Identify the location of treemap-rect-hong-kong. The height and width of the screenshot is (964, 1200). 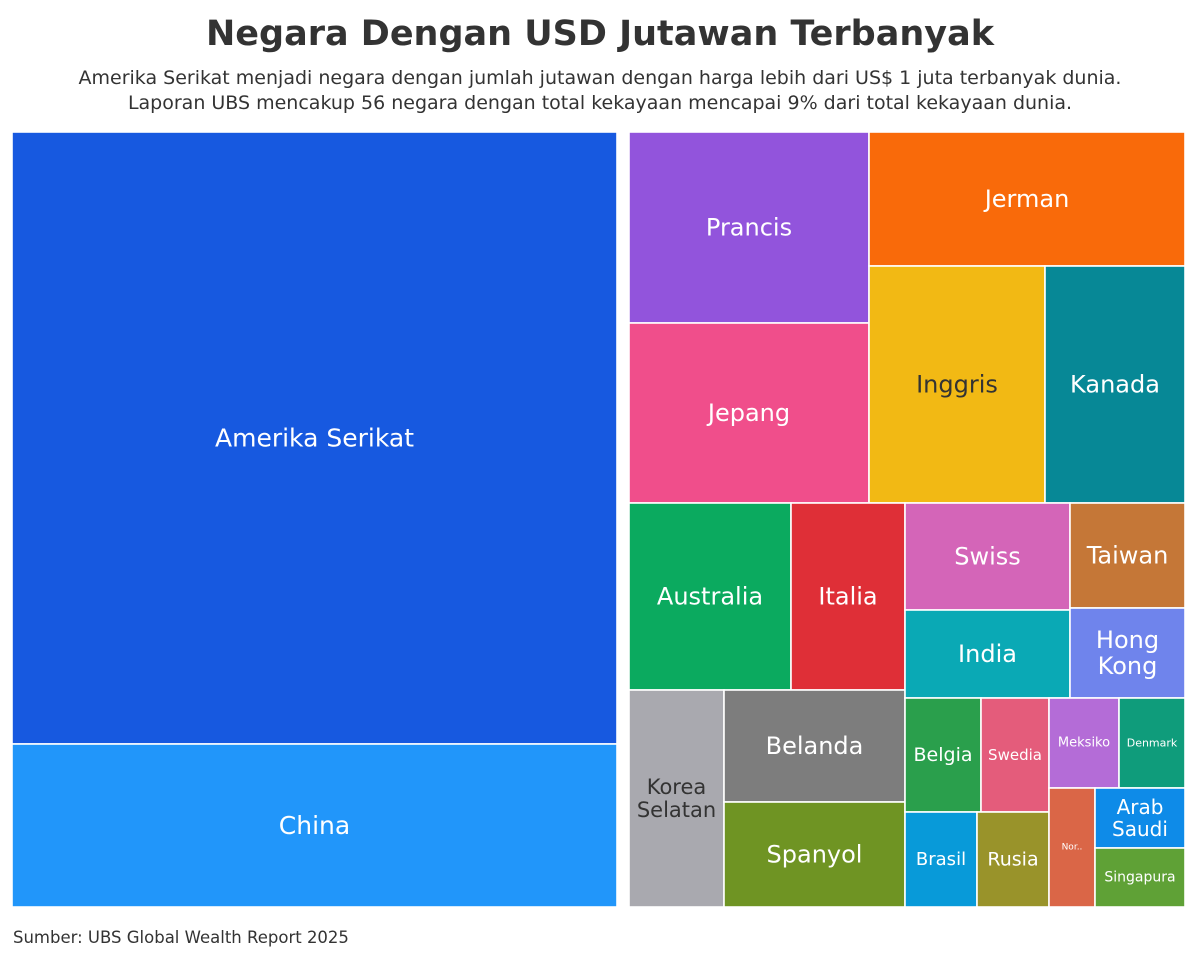
(1127, 653).